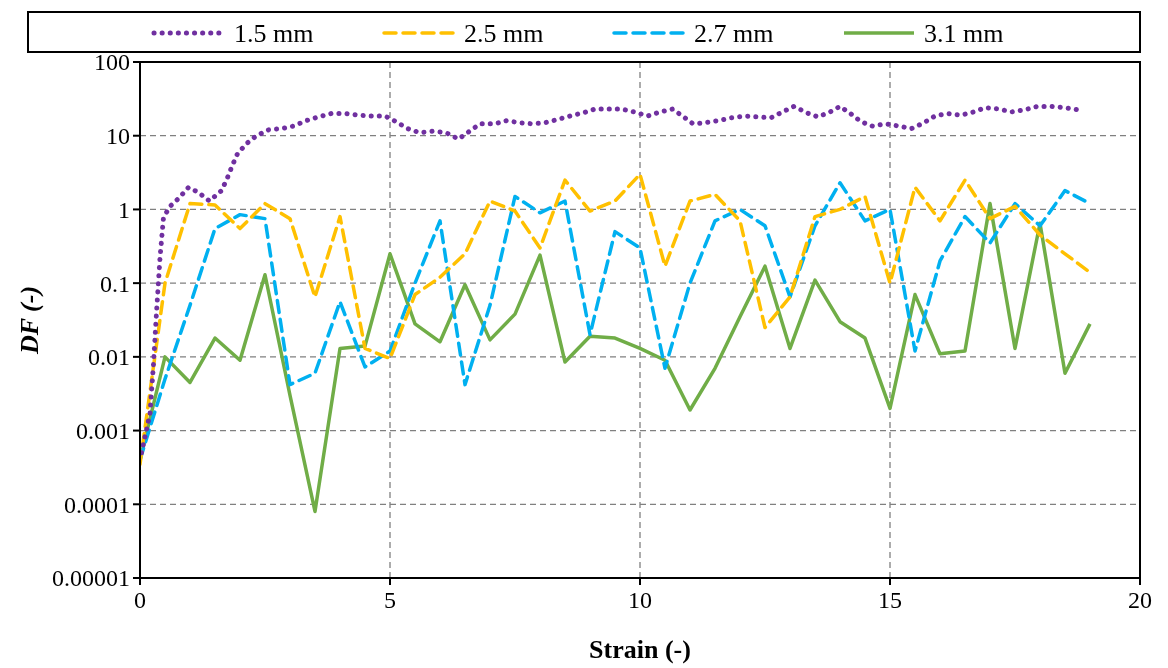 This screenshot has height=668, width=1168. What do you see at coordinates (640, 649) in the screenshot?
I see `x-axis-title: Strain (-)` at bounding box center [640, 649].